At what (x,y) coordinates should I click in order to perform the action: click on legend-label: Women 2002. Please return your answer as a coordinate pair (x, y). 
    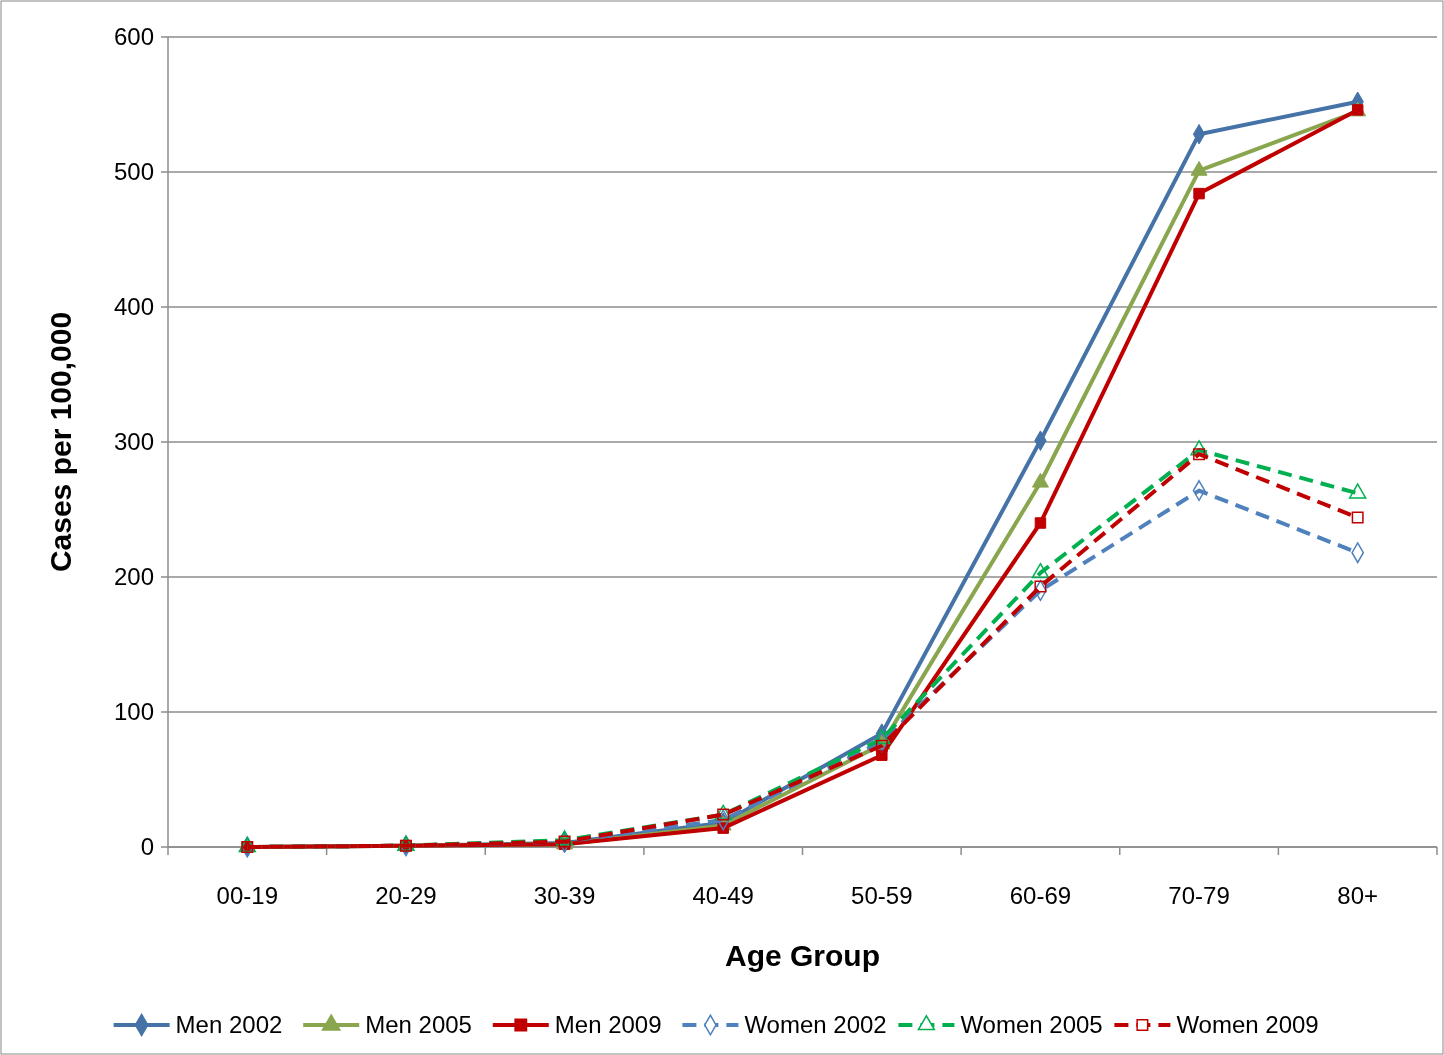
    Looking at the image, I should click on (815, 1025).